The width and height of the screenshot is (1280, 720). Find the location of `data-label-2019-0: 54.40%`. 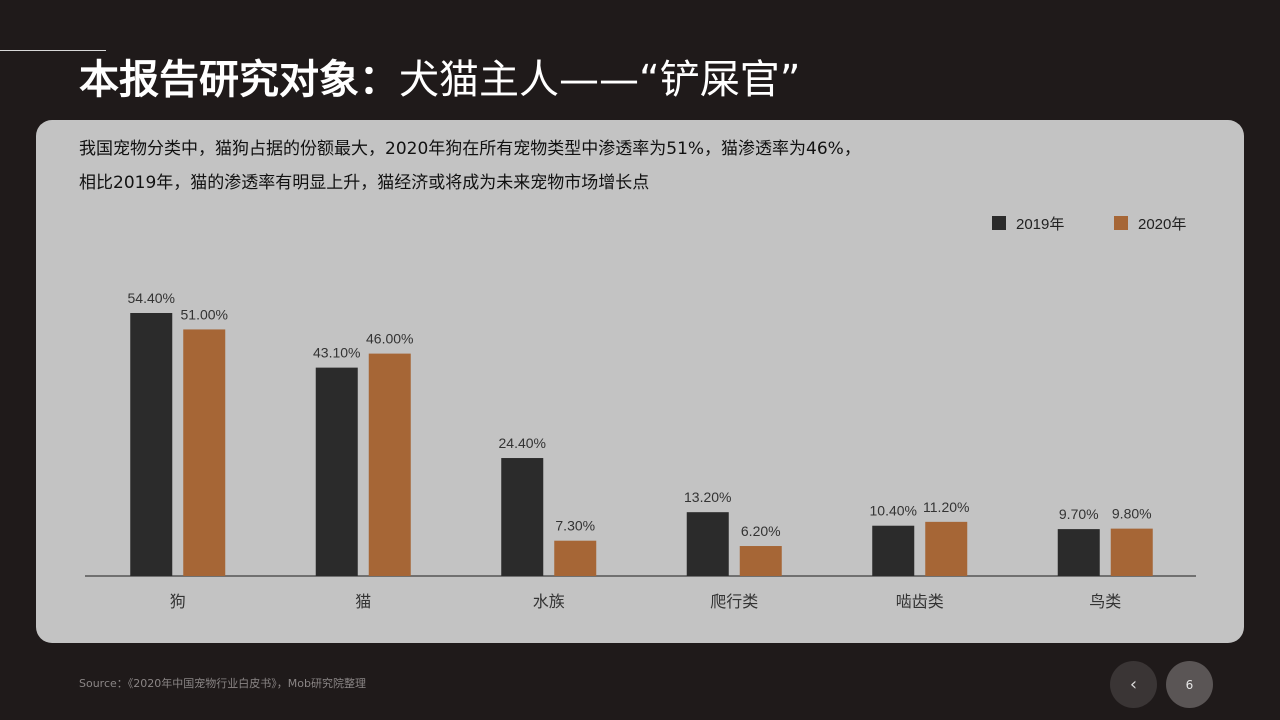

data-label-2019-0: 54.40% is located at coordinates (151, 298).